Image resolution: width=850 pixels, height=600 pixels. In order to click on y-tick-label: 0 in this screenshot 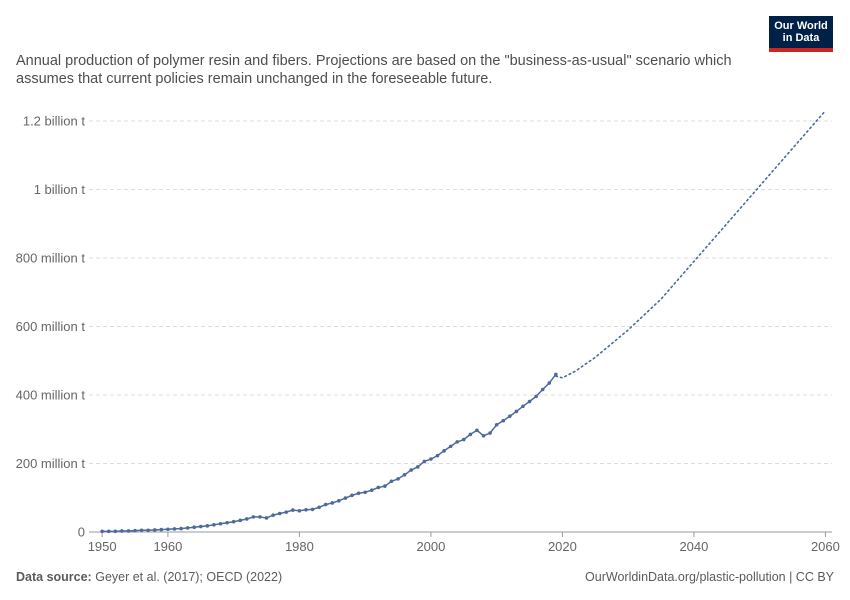, I will do `click(81, 532)`.